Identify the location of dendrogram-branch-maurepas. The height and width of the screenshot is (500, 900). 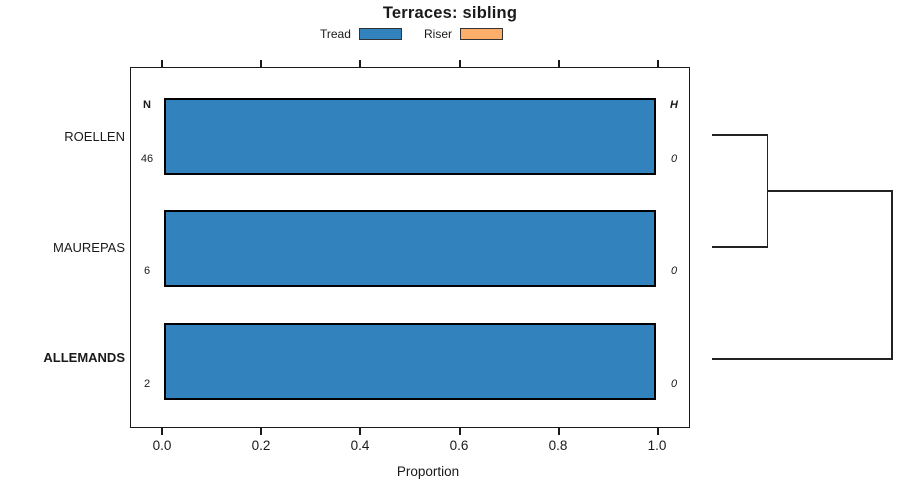
(740, 247).